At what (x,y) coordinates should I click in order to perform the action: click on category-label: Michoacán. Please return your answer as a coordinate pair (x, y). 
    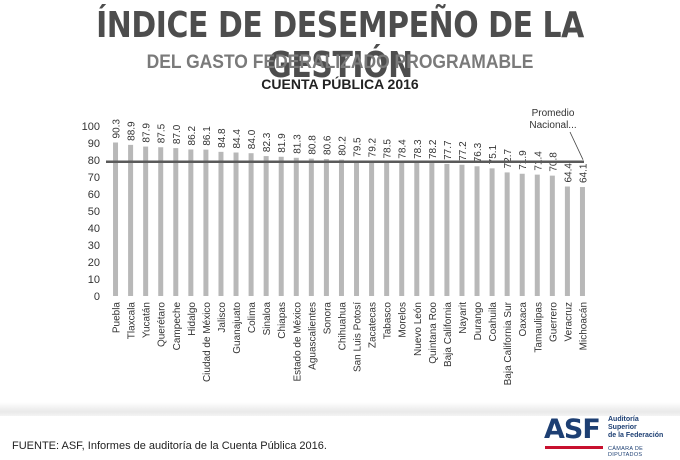
    Looking at the image, I should click on (583, 326).